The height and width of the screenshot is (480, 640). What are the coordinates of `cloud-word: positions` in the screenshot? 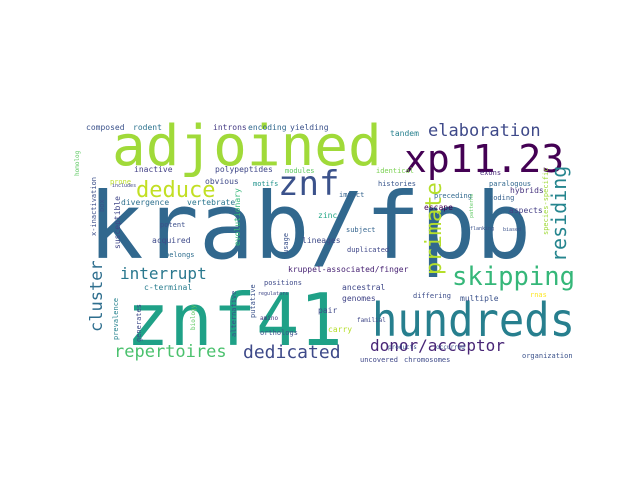 It's located at (283, 283).